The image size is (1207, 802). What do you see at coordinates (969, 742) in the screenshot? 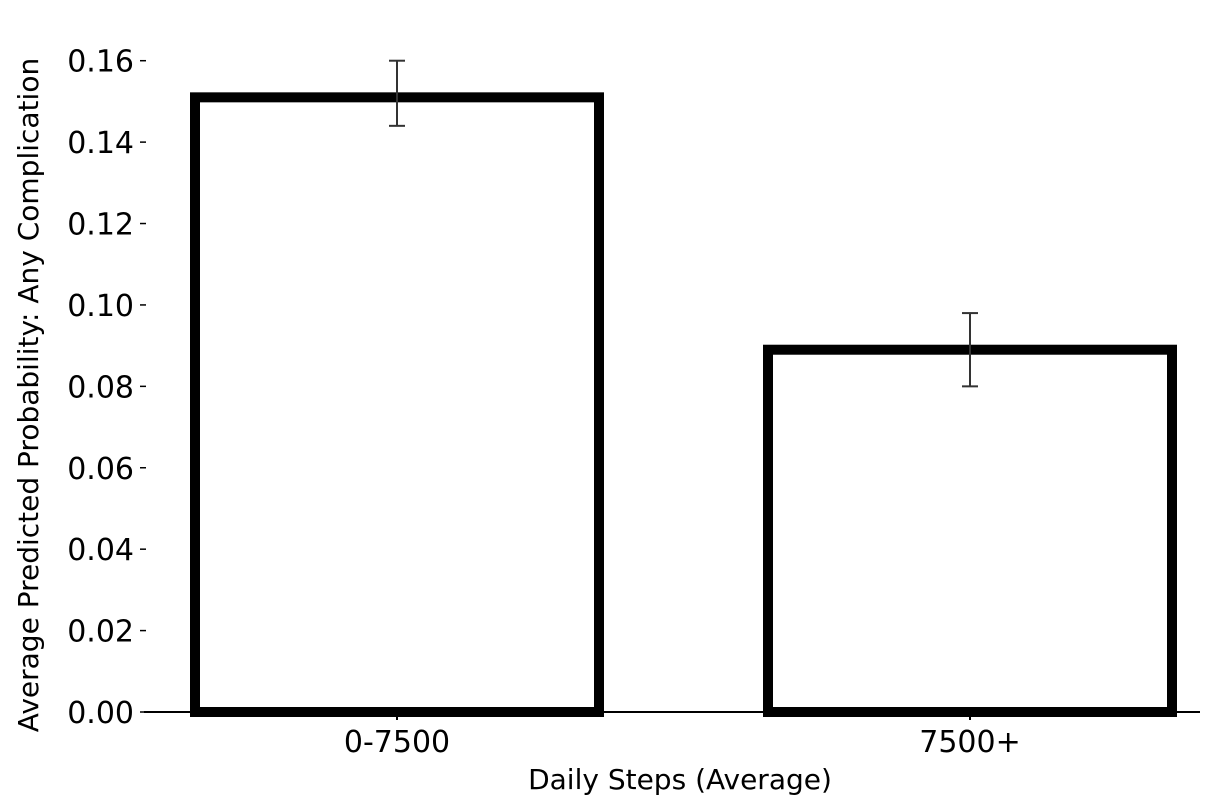
I see `x-tick-label: 7500+` at bounding box center [969, 742].